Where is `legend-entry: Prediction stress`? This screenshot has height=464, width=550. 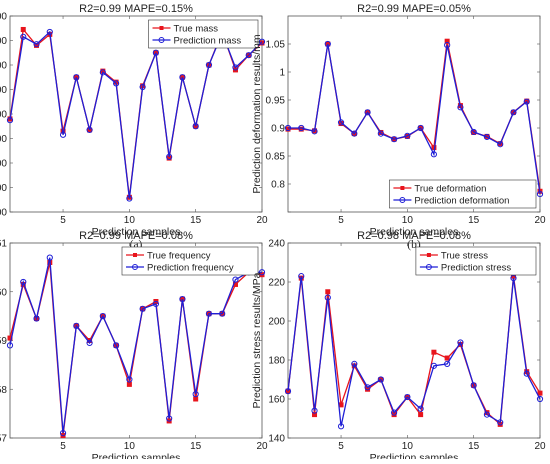 legend-entry: Prediction stress is located at coordinates (476, 267).